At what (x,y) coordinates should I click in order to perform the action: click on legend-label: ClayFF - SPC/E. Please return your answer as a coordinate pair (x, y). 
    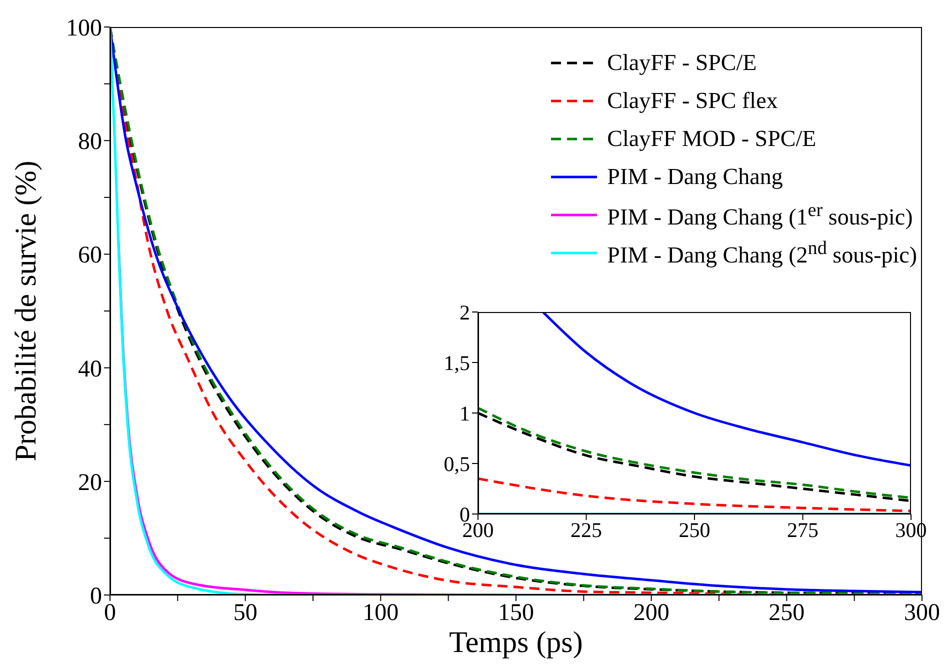
    Looking at the image, I should click on (682, 63).